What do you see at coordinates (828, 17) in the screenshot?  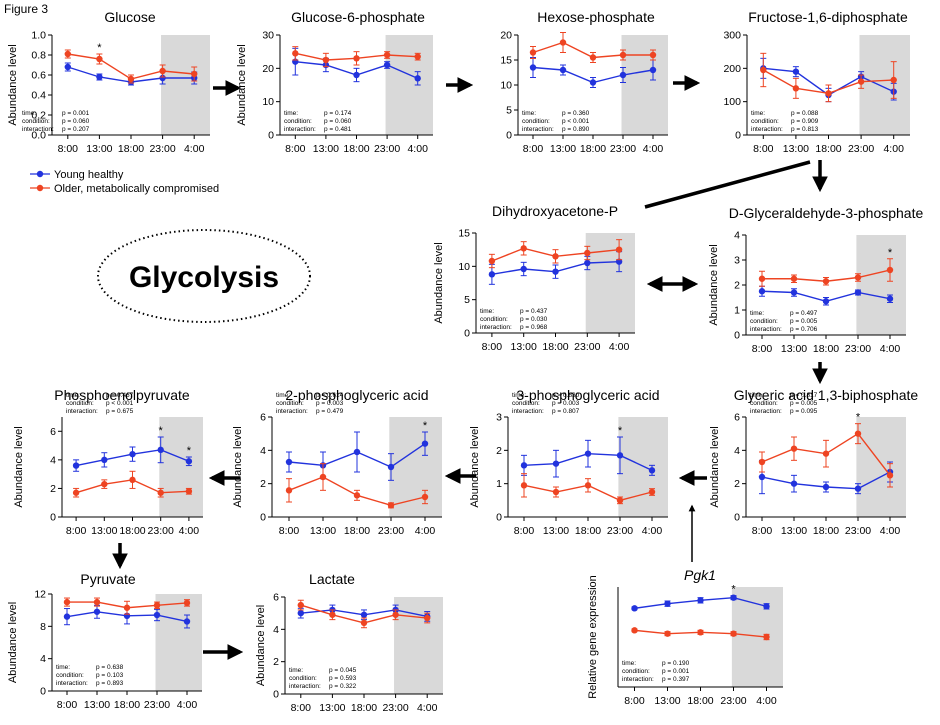 I see `chart-title: Fructose-1,6-diphosphate` at bounding box center [828, 17].